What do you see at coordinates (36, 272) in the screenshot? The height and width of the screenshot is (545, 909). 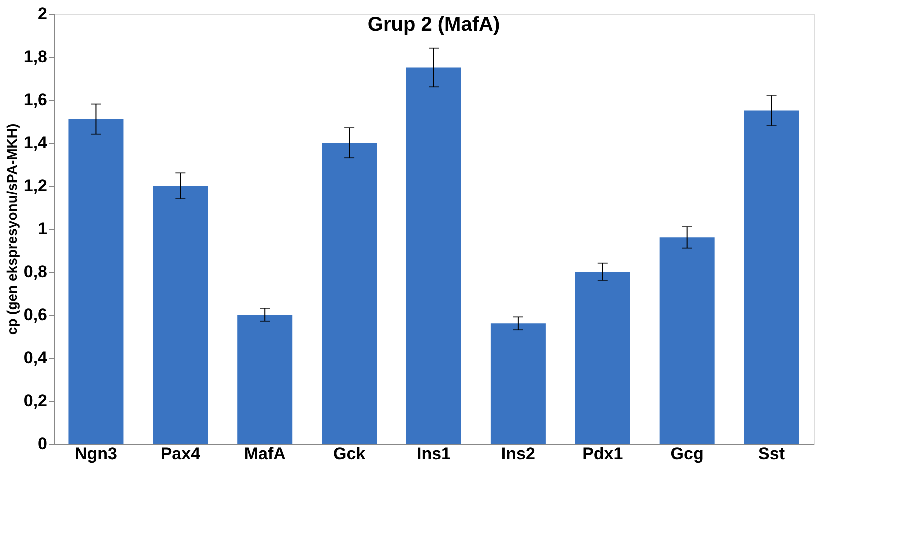 I see `y-tick-label: 0,8` at bounding box center [36, 272].